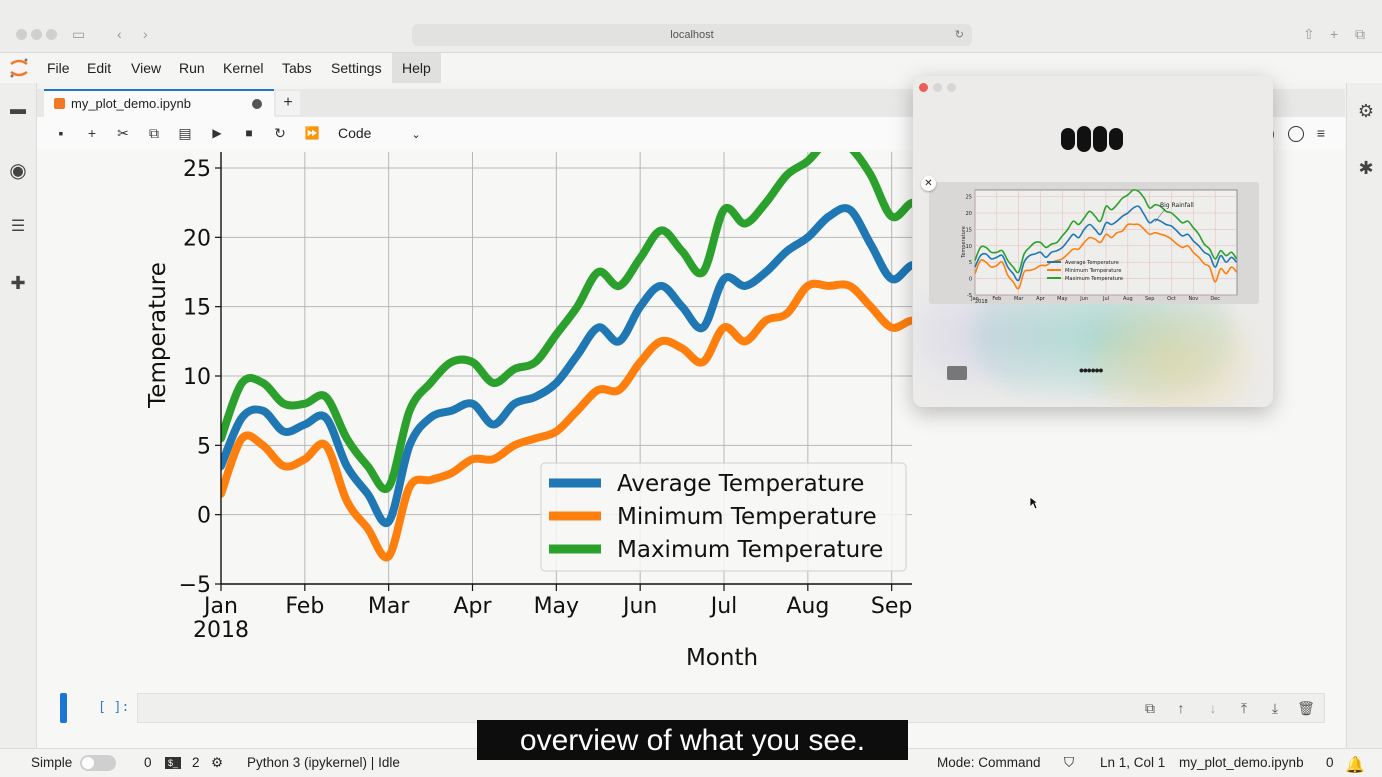 The height and width of the screenshot is (777, 1382). I want to click on simple-mode-toggle, so click(98, 763).